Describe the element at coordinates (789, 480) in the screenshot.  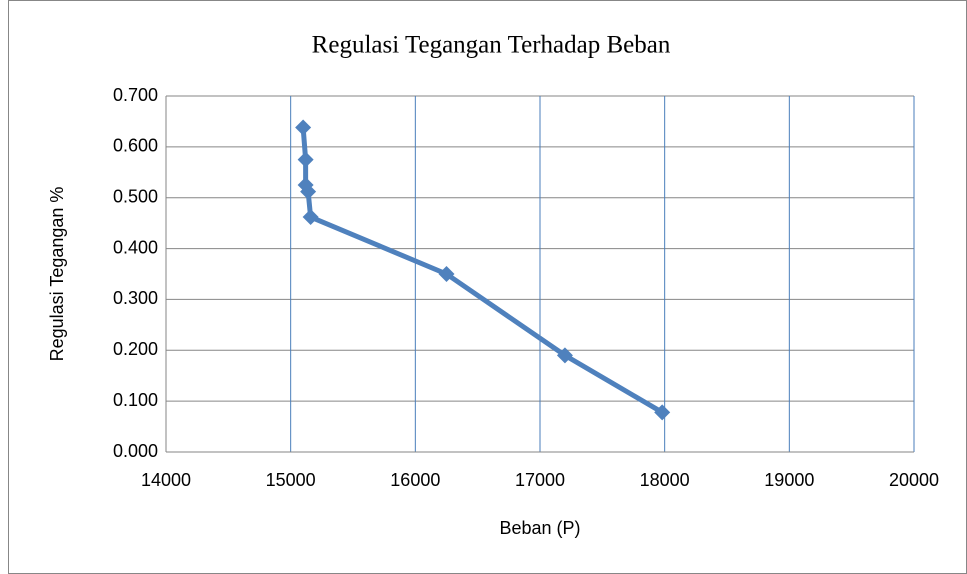
I see `x-tick-label: 19000` at that location.